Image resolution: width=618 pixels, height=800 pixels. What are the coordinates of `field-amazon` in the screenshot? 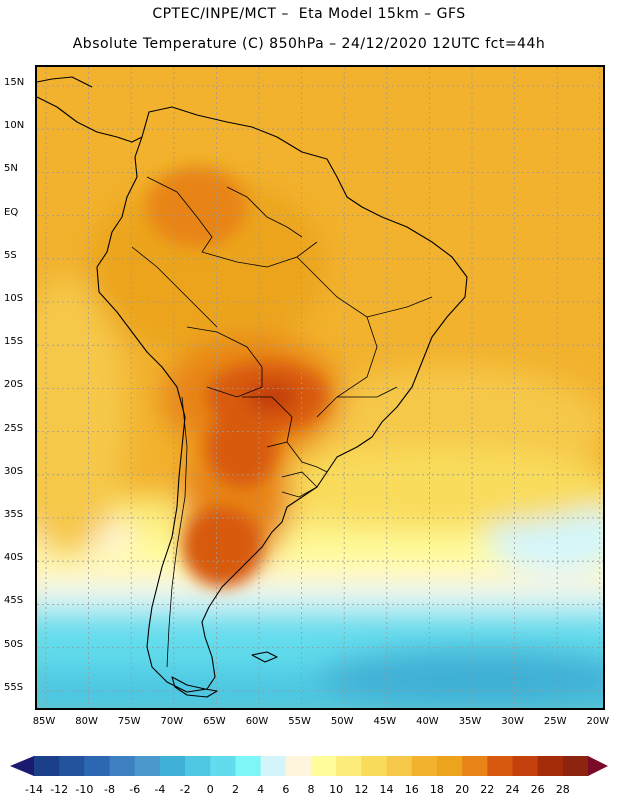 It's located at (207, 267).